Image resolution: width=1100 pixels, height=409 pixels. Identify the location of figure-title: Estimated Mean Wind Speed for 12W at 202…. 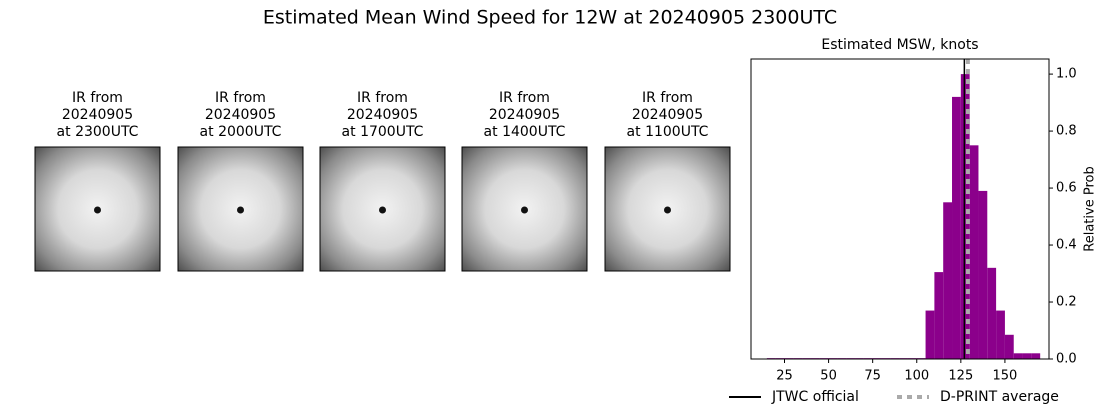
(550, 18).